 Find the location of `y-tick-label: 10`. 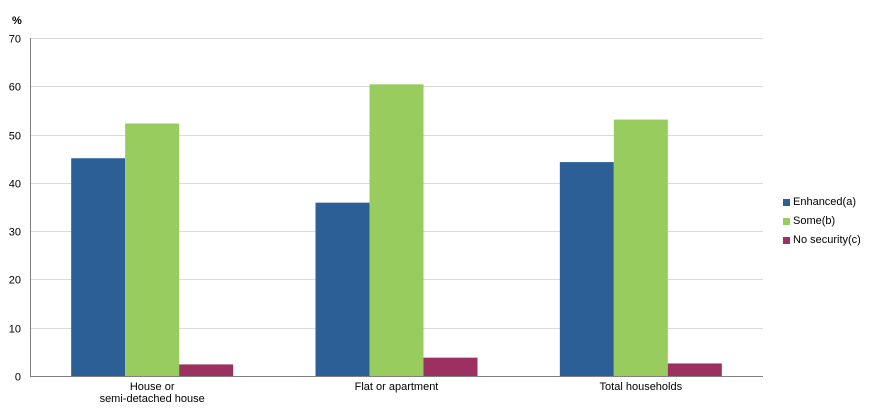

y-tick-label: 10 is located at coordinates (15, 330).